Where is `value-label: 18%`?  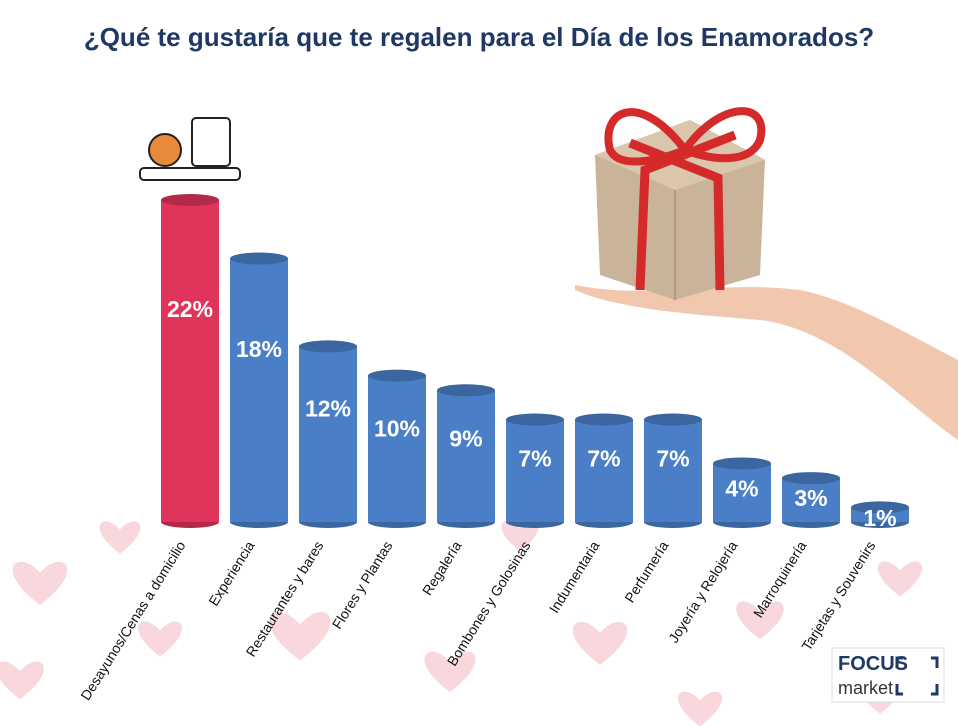 value-label: 18% is located at coordinates (259, 349).